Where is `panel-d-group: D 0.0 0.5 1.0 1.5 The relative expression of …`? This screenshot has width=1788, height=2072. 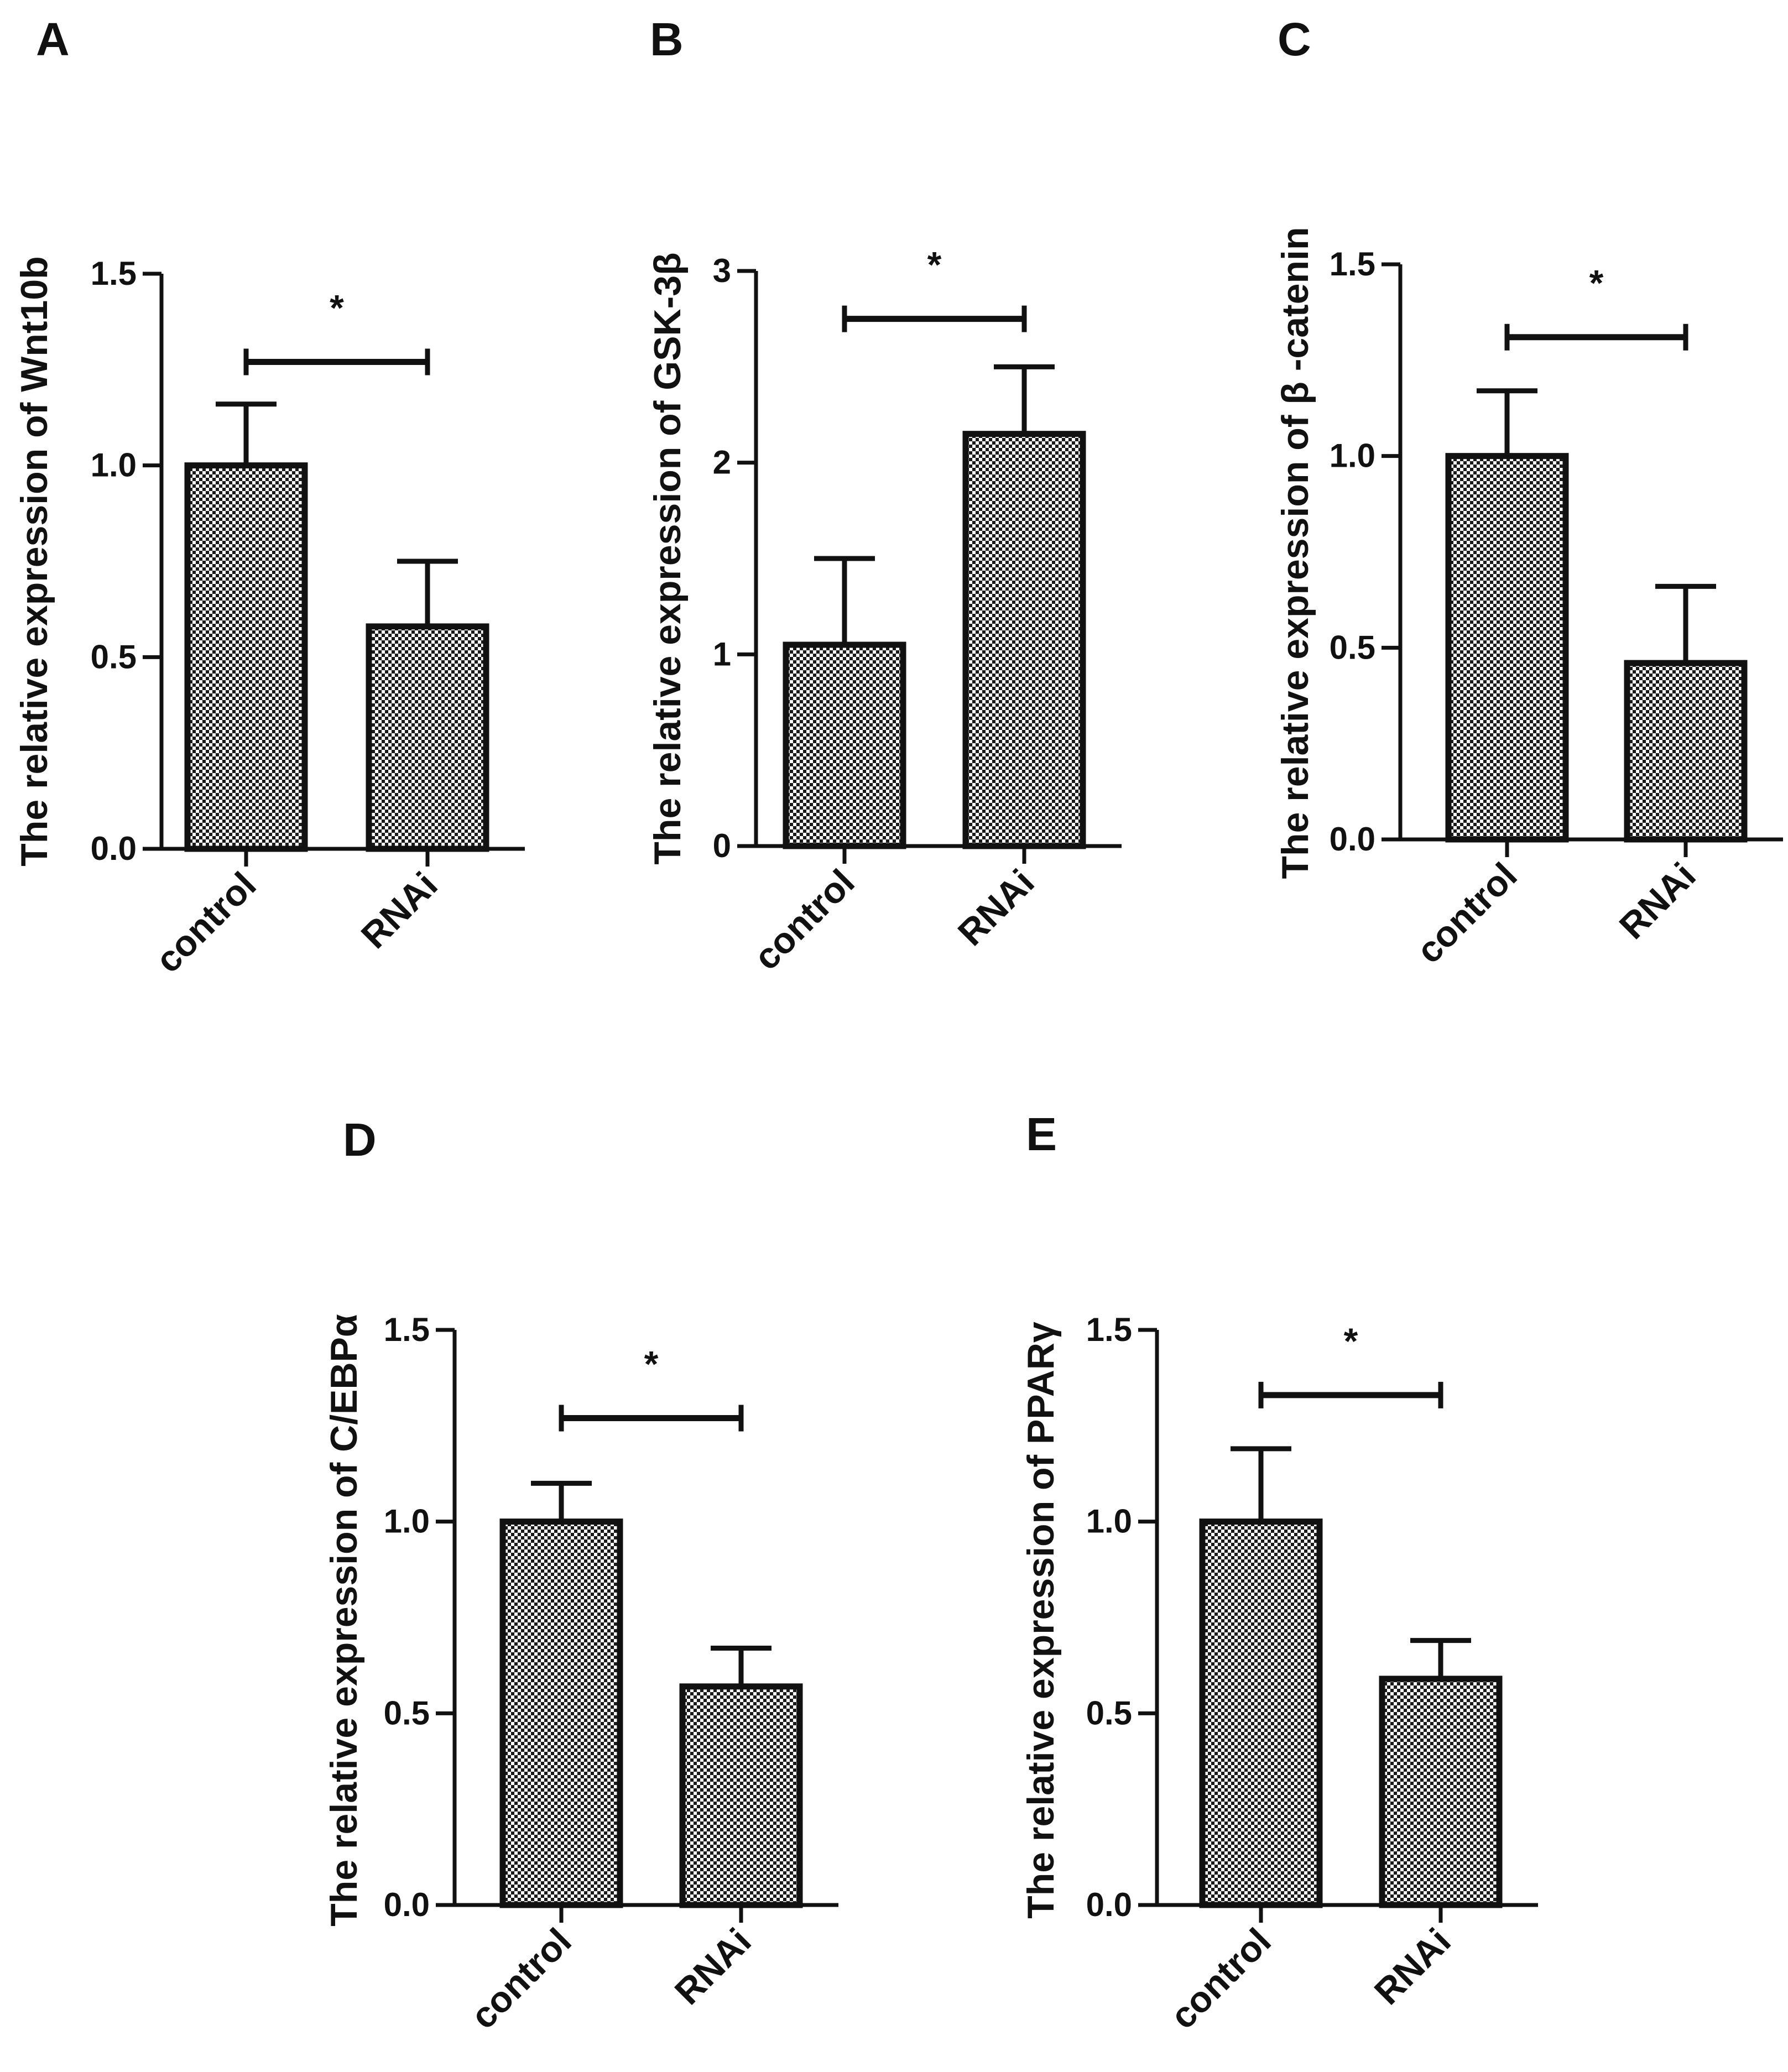 panel-d-group: D 0.0 0.5 1.0 1.5 The relative expression of … is located at coordinates (580, 1575).